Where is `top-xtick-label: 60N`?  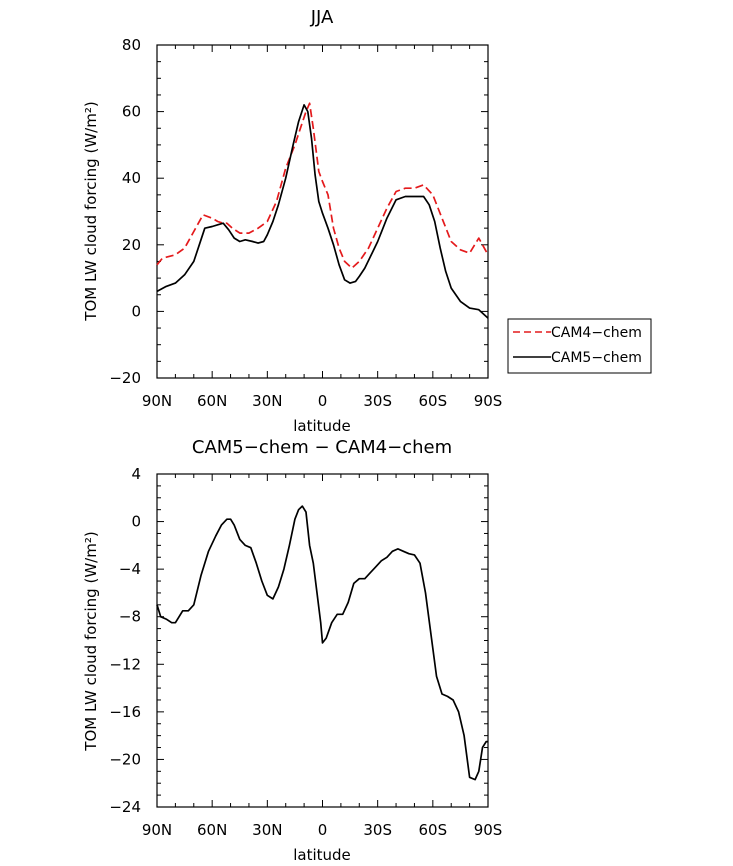
top-xtick-label: 60N is located at coordinates (212, 401).